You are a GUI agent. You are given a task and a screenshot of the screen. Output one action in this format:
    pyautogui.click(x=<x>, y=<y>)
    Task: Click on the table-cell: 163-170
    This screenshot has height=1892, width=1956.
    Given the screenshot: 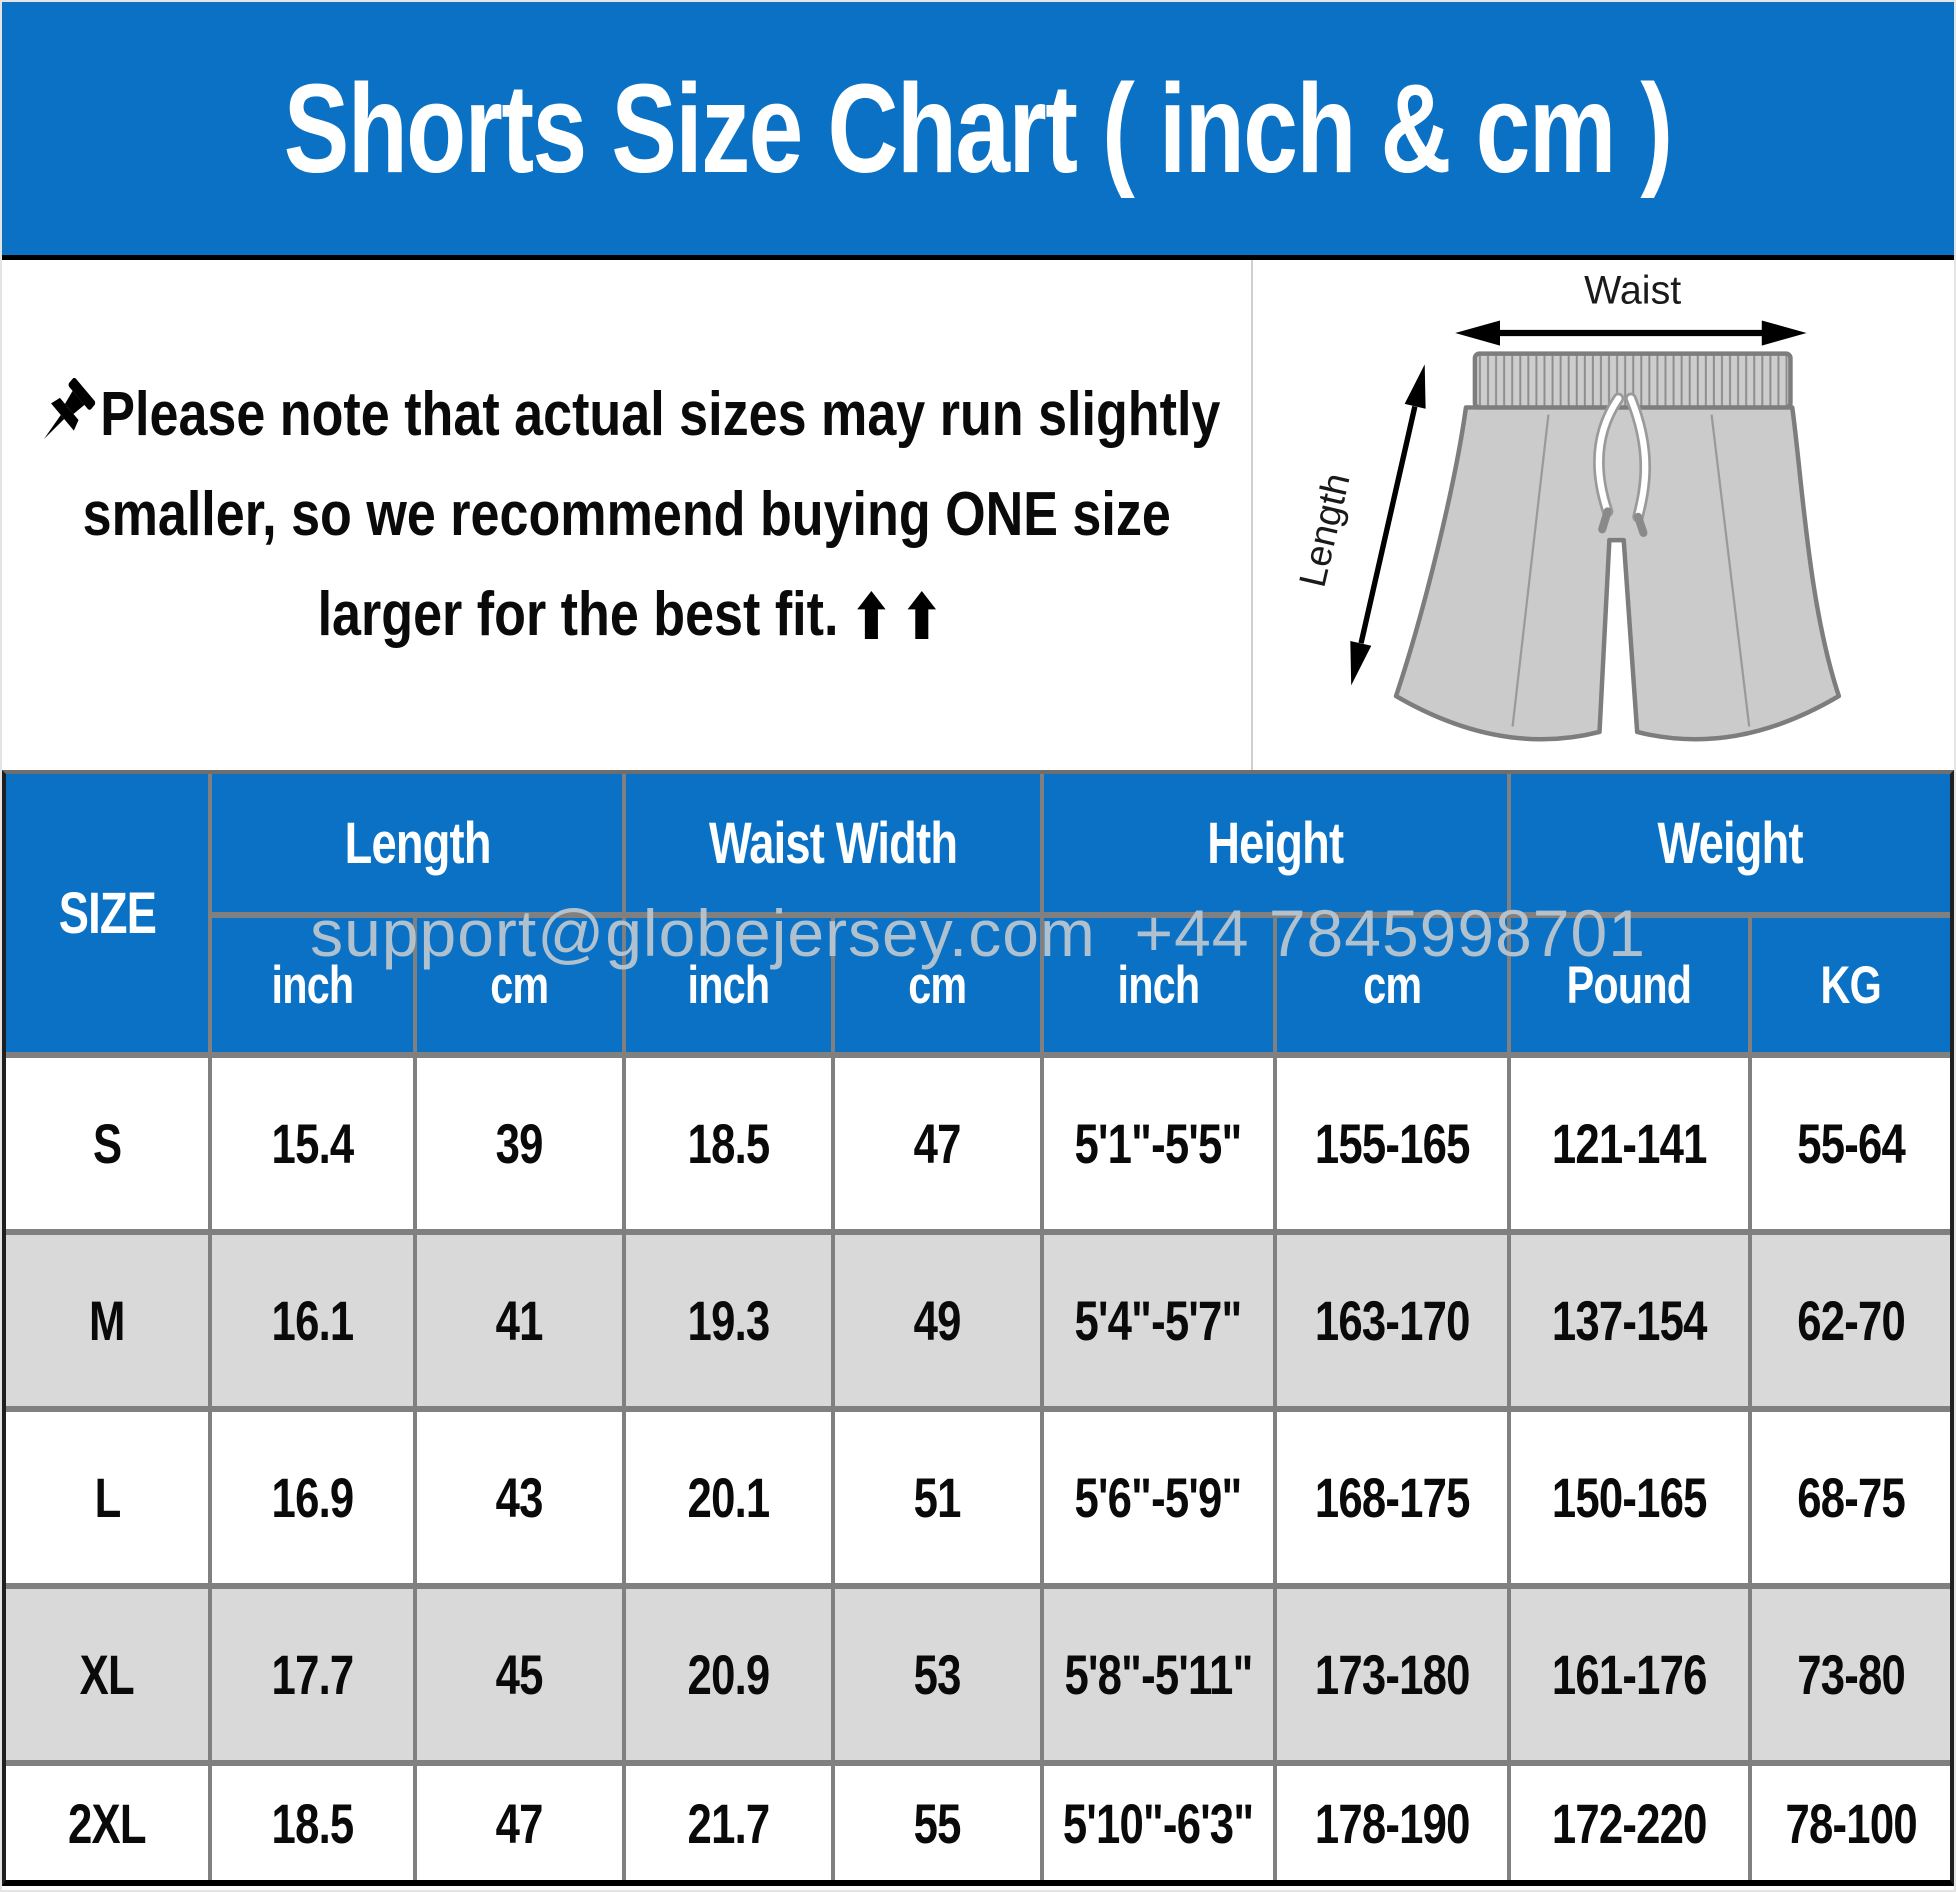 What is the action you would take?
    pyautogui.click(x=1392, y=1320)
    